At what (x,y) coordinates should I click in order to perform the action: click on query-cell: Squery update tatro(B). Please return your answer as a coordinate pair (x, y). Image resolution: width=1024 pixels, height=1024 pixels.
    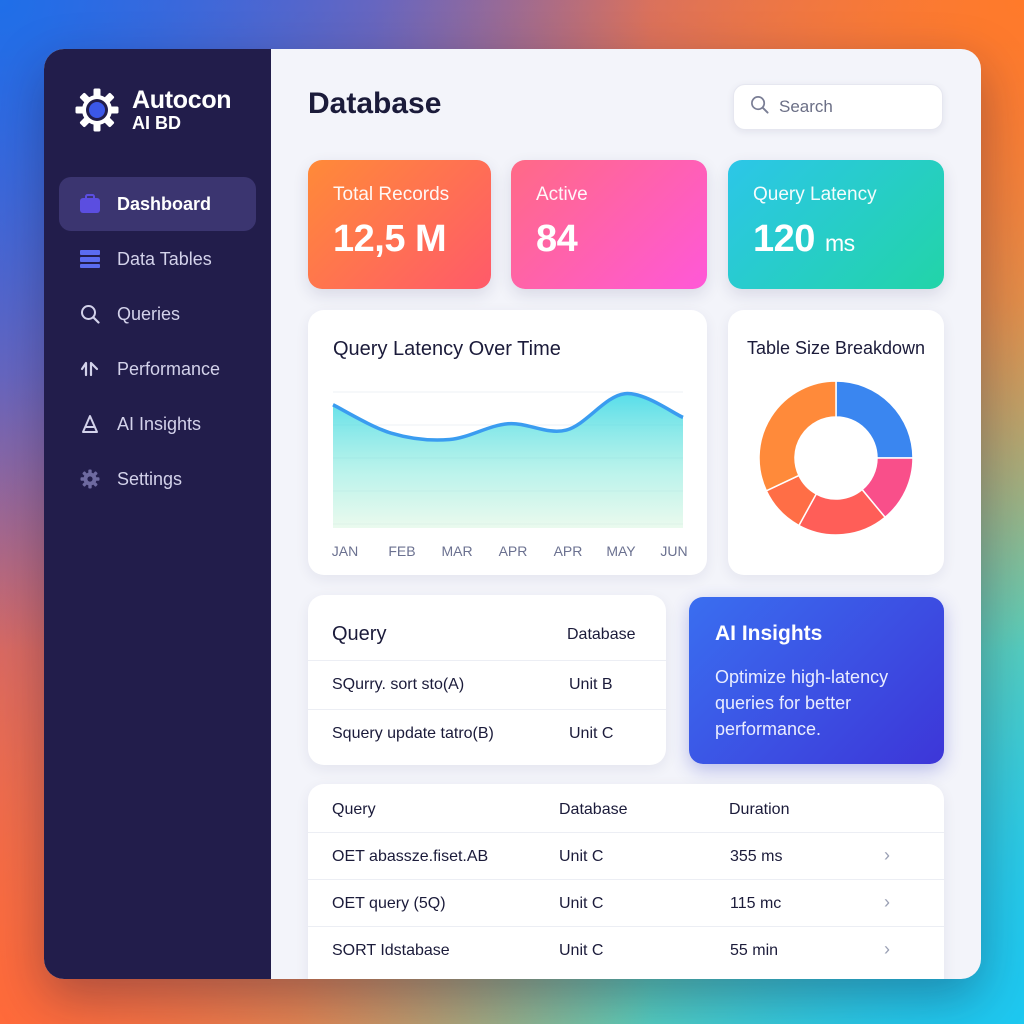
    Looking at the image, I should click on (413, 733).